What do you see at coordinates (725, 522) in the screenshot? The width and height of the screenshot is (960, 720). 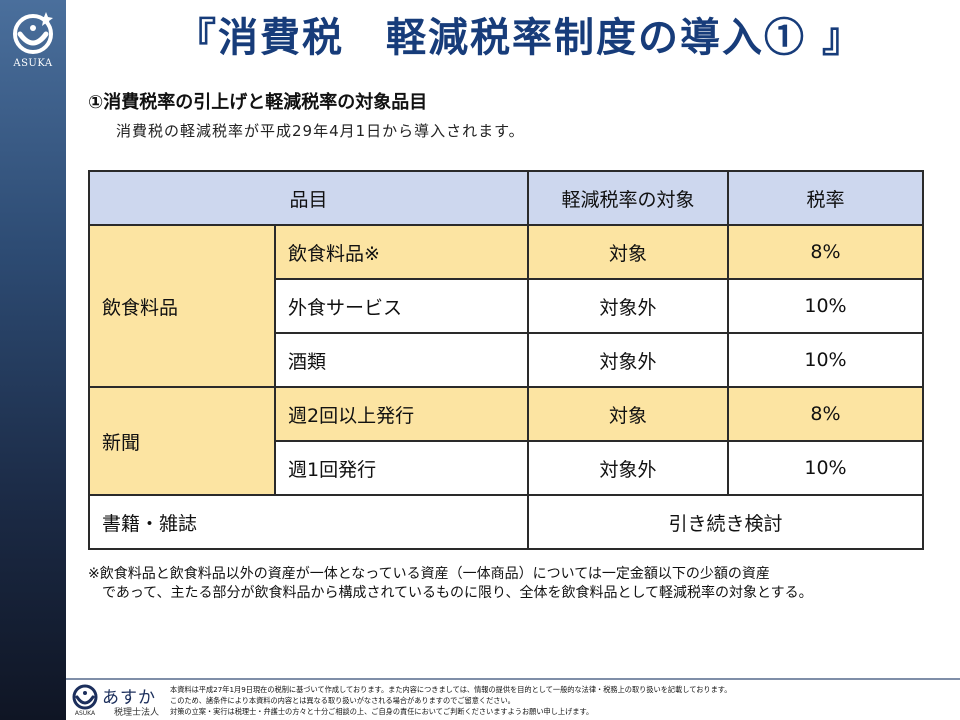 I see `pending-cell: 引き続き検討` at bounding box center [725, 522].